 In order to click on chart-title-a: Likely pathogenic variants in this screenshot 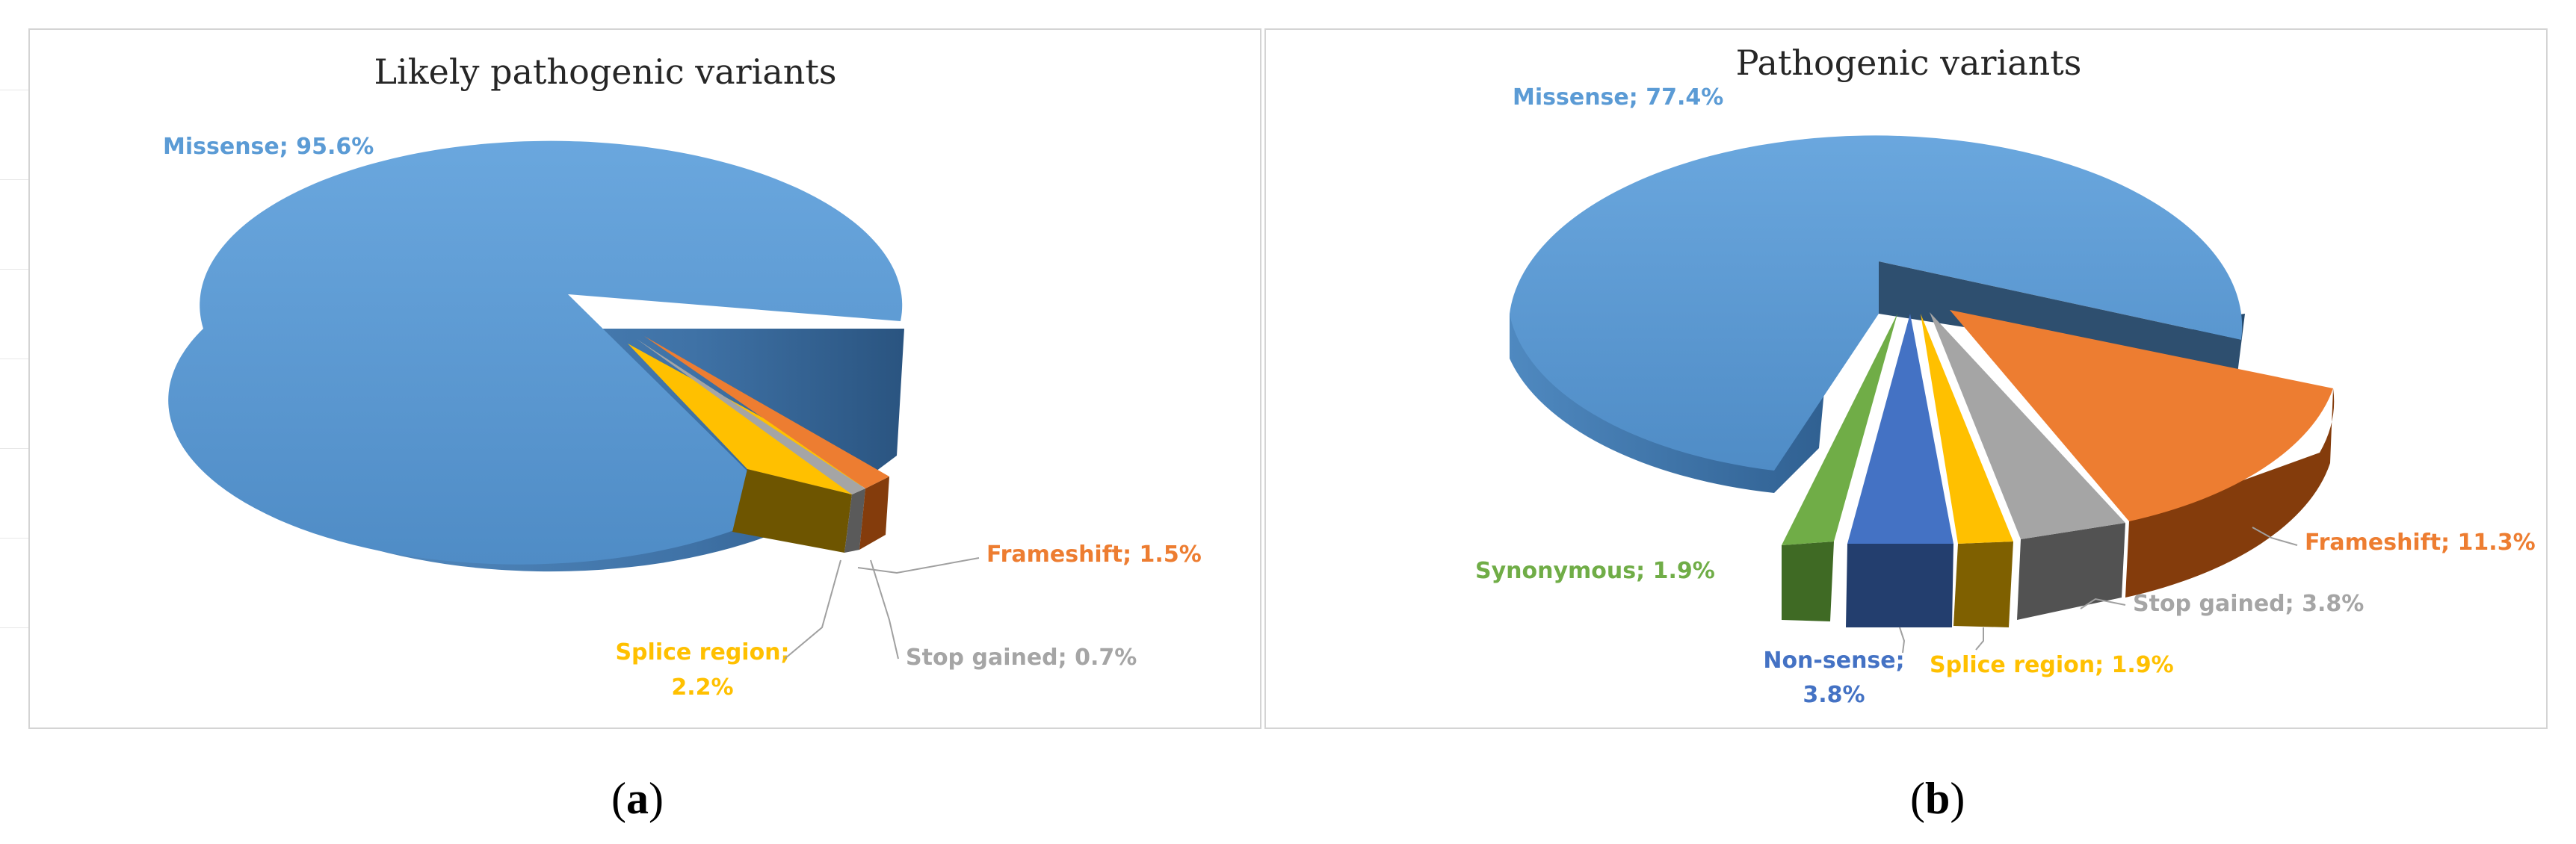, I will do `click(605, 72)`.